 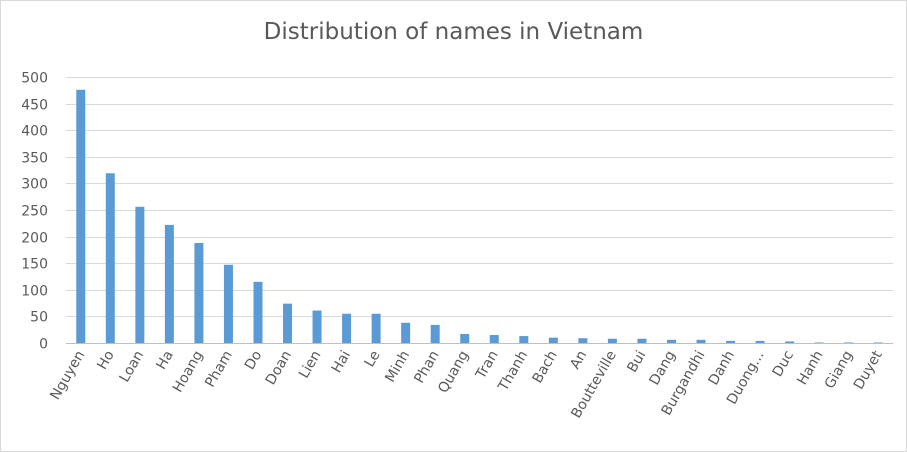 I want to click on y-tick-label: 200, so click(x=34, y=239).